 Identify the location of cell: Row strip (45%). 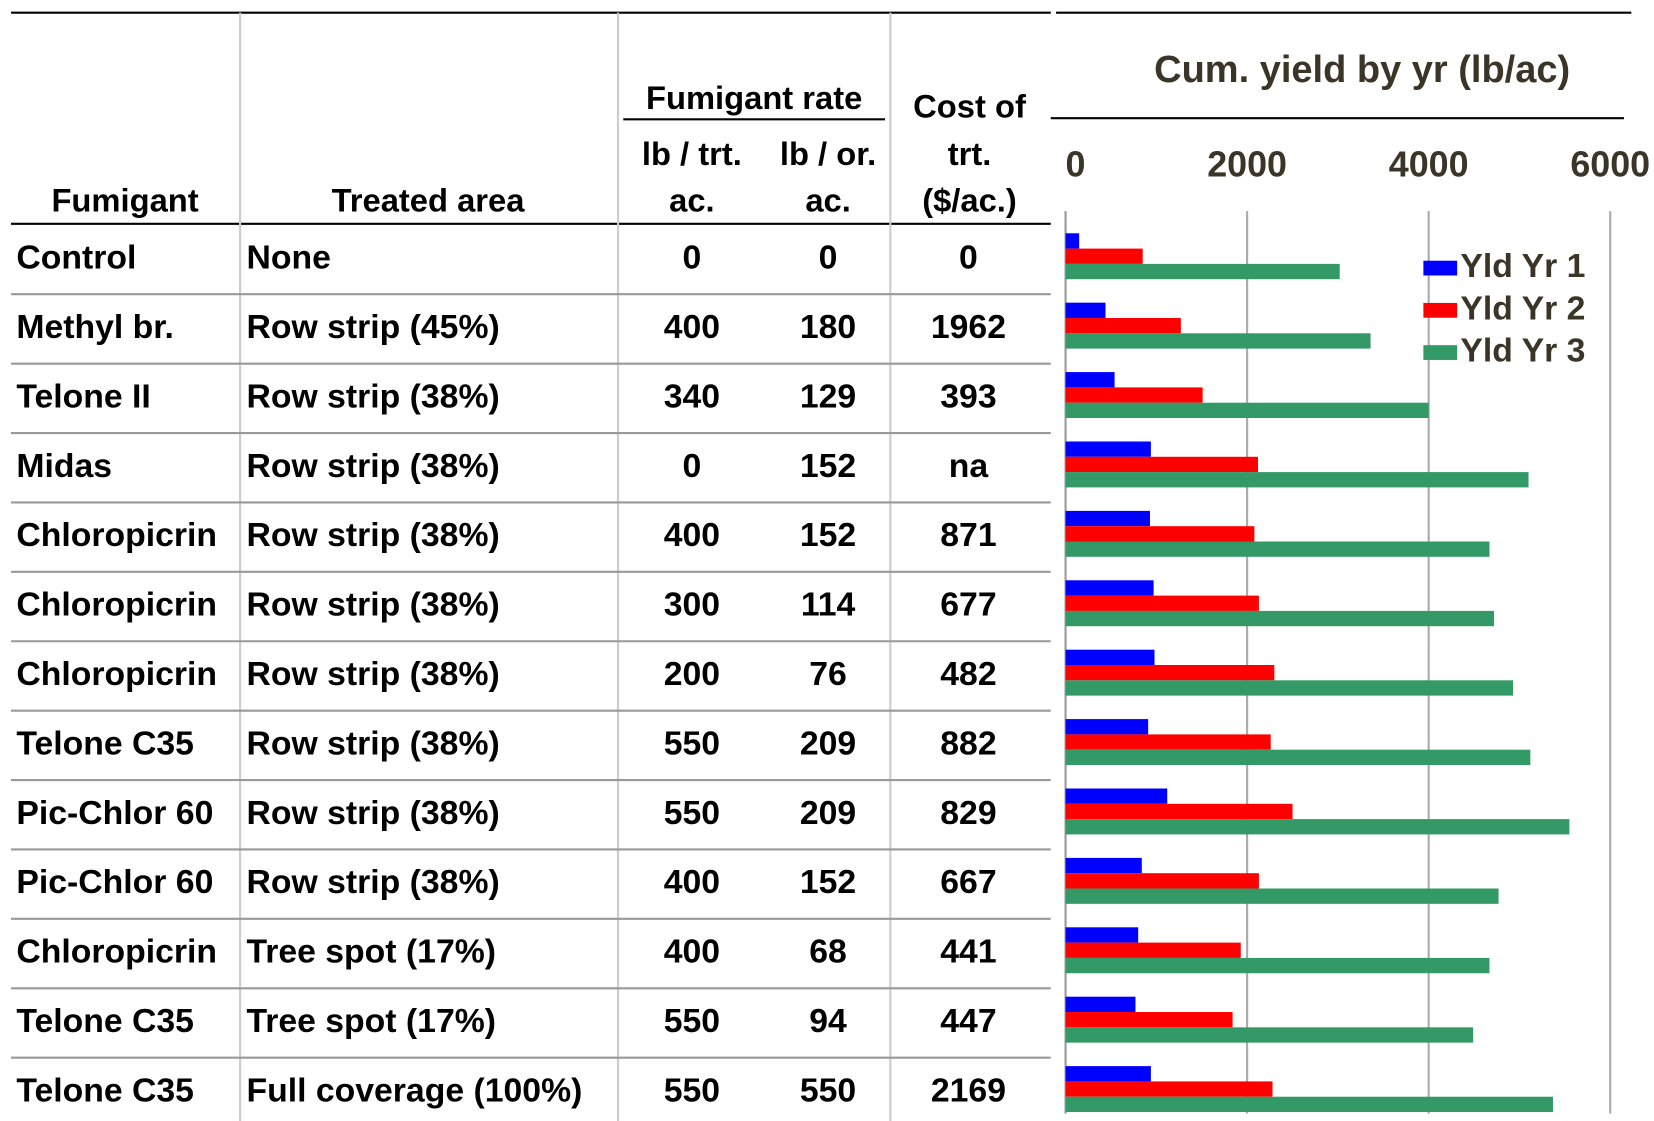
(372, 327).